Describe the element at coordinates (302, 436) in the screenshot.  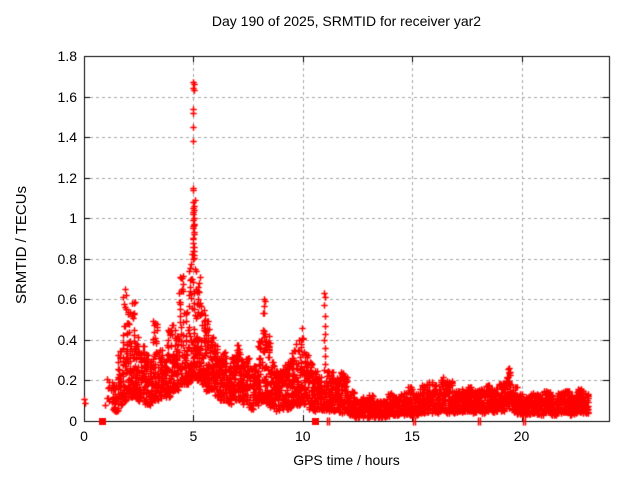
I see `x-tick-label: 10` at that location.